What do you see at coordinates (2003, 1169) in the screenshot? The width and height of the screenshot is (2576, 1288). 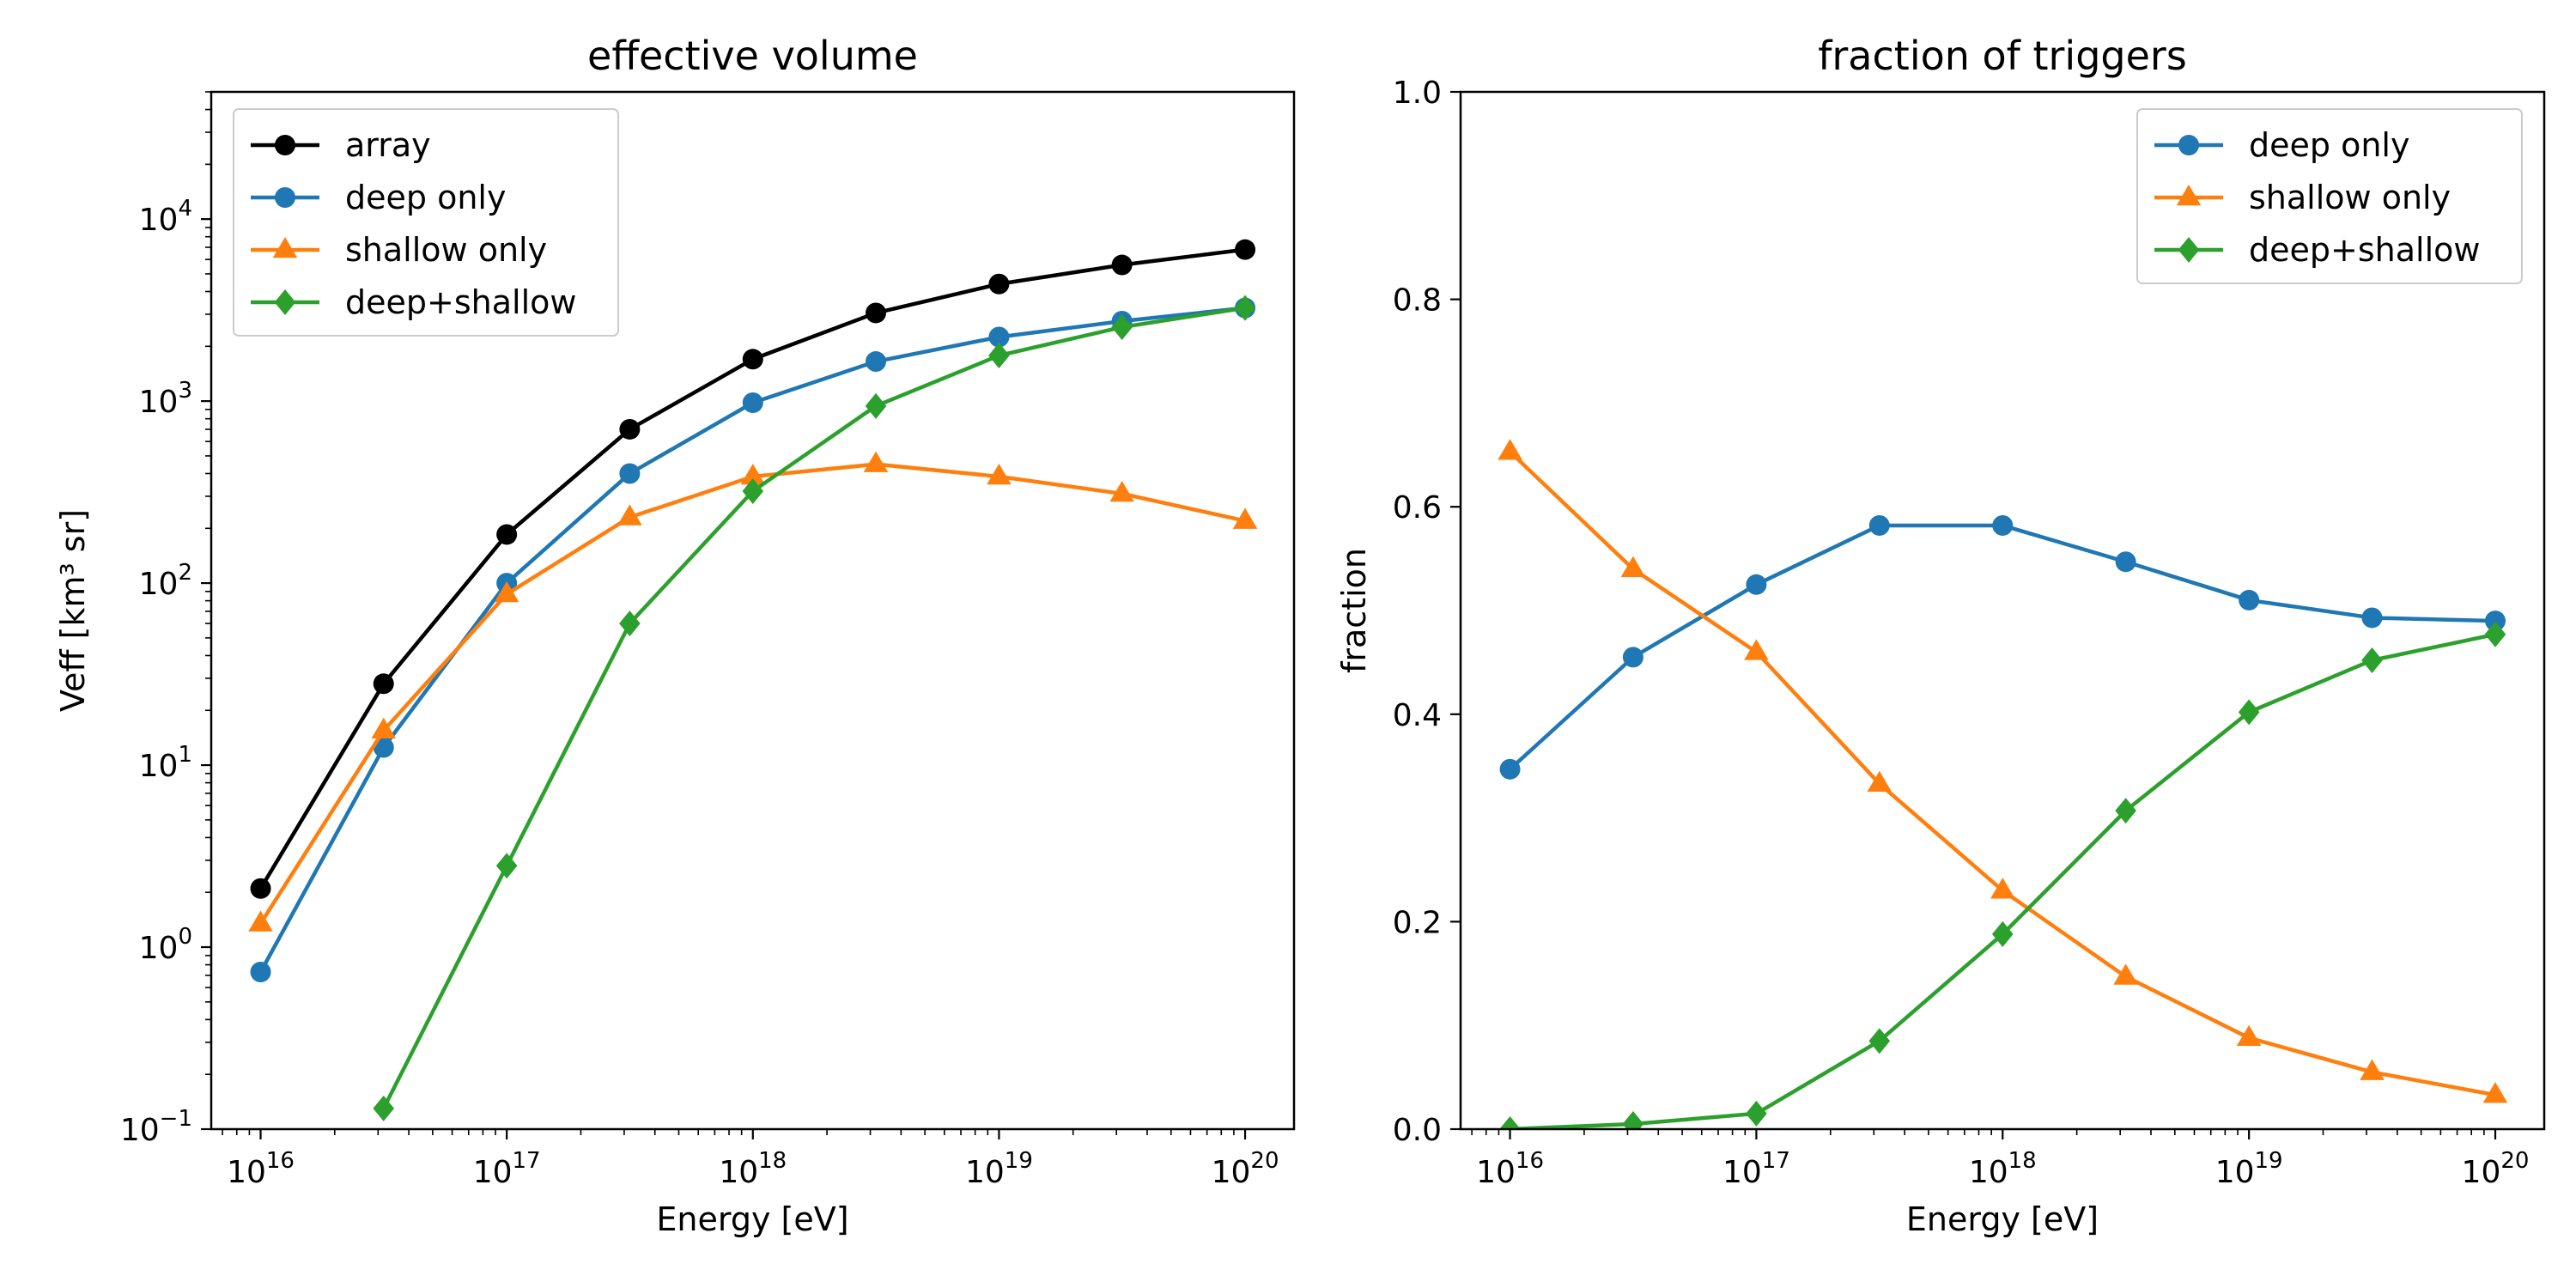 I see `x-tick-label: 1018` at bounding box center [2003, 1169].